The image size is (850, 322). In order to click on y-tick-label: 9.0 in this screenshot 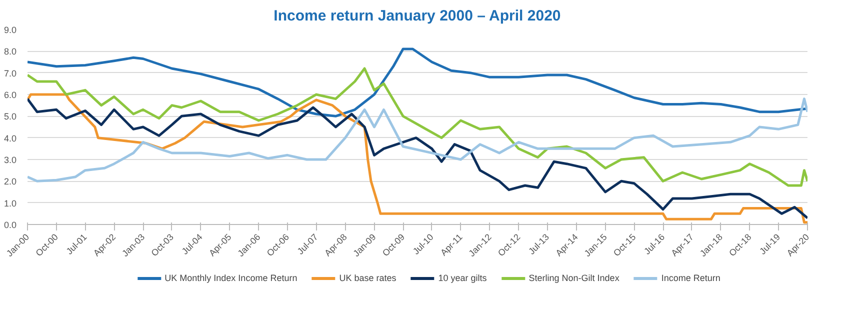, I will do `click(10, 30)`.